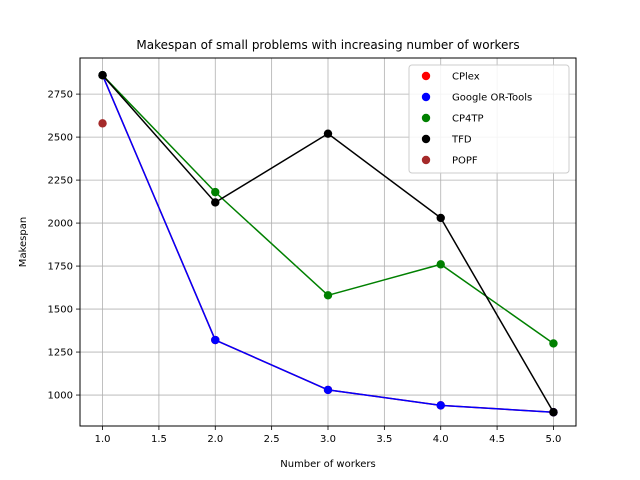  I want to click on legend-label-tfd: TFD, so click(461, 140).